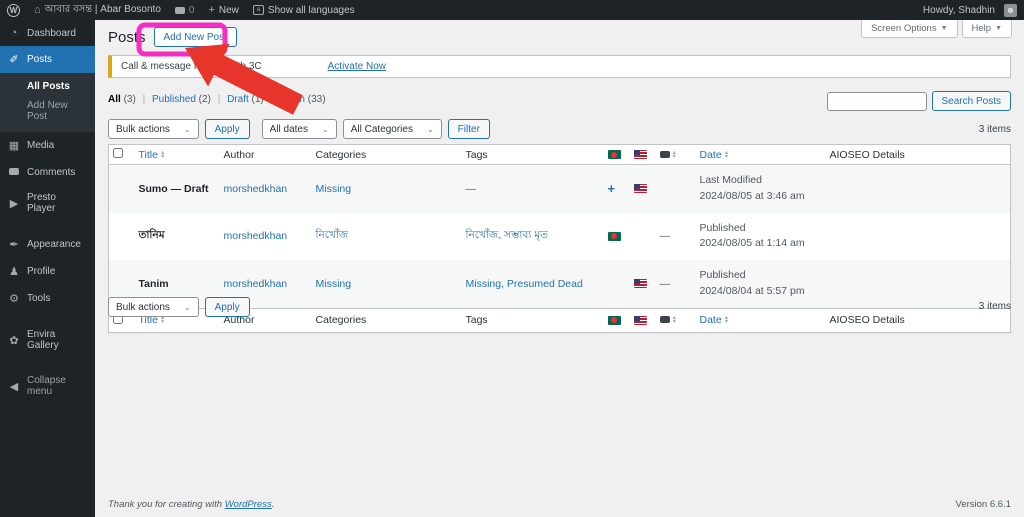 Image resolution: width=1024 pixels, height=517 pixels. What do you see at coordinates (13, 10) in the screenshot?
I see `wordpress-logo-menu: W` at bounding box center [13, 10].